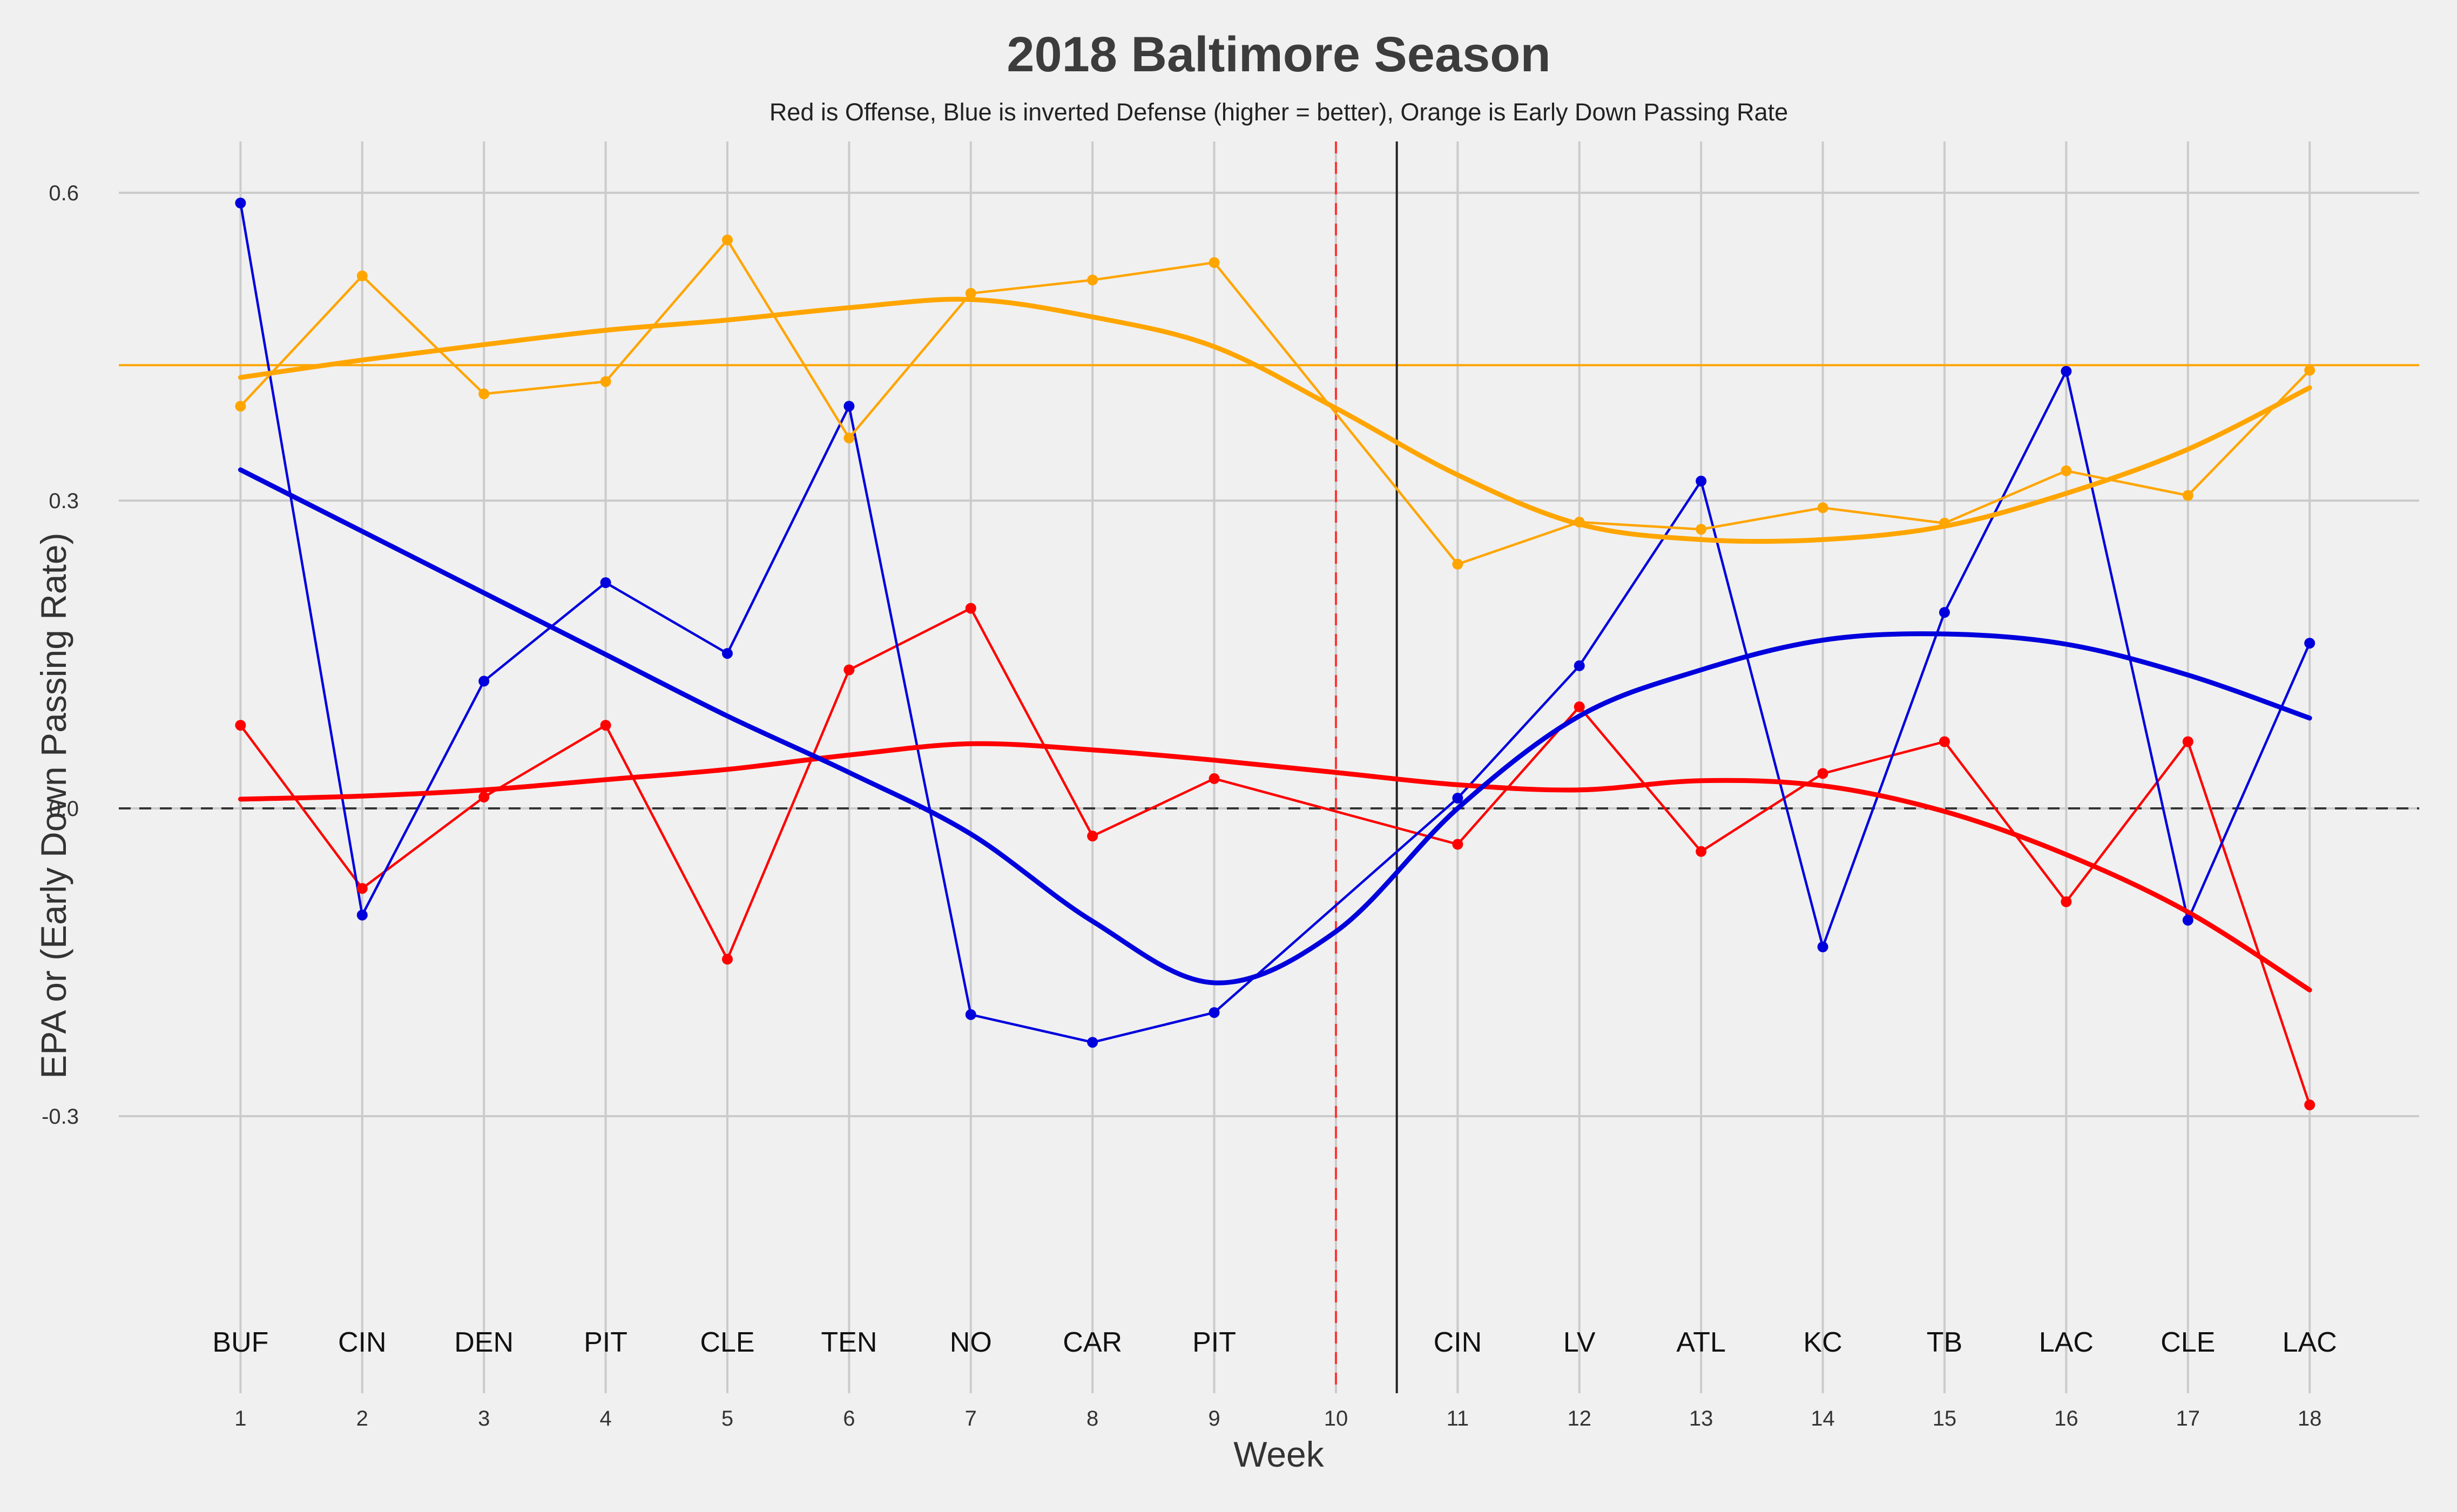  What do you see at coordinates (727, 1418) in the screenshot?
I see `x-tick-label: 5` at bounding box center [727, 1418].